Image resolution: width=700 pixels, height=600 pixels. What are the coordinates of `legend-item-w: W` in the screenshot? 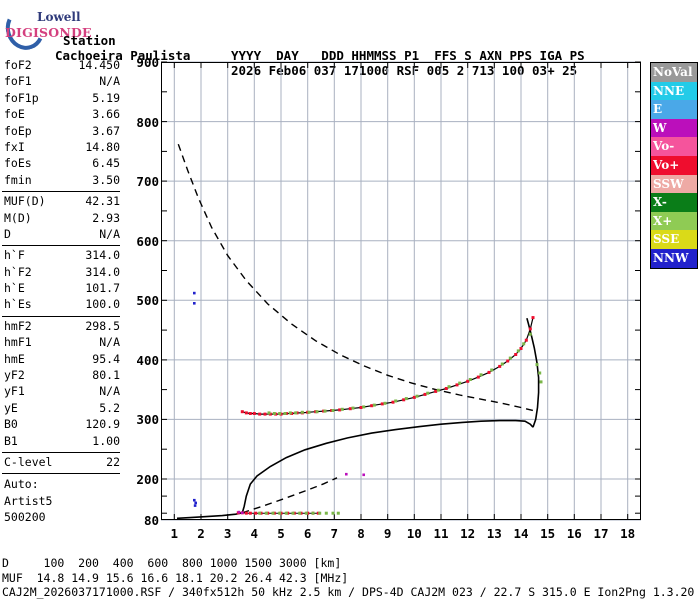 It's located at (674, 128).